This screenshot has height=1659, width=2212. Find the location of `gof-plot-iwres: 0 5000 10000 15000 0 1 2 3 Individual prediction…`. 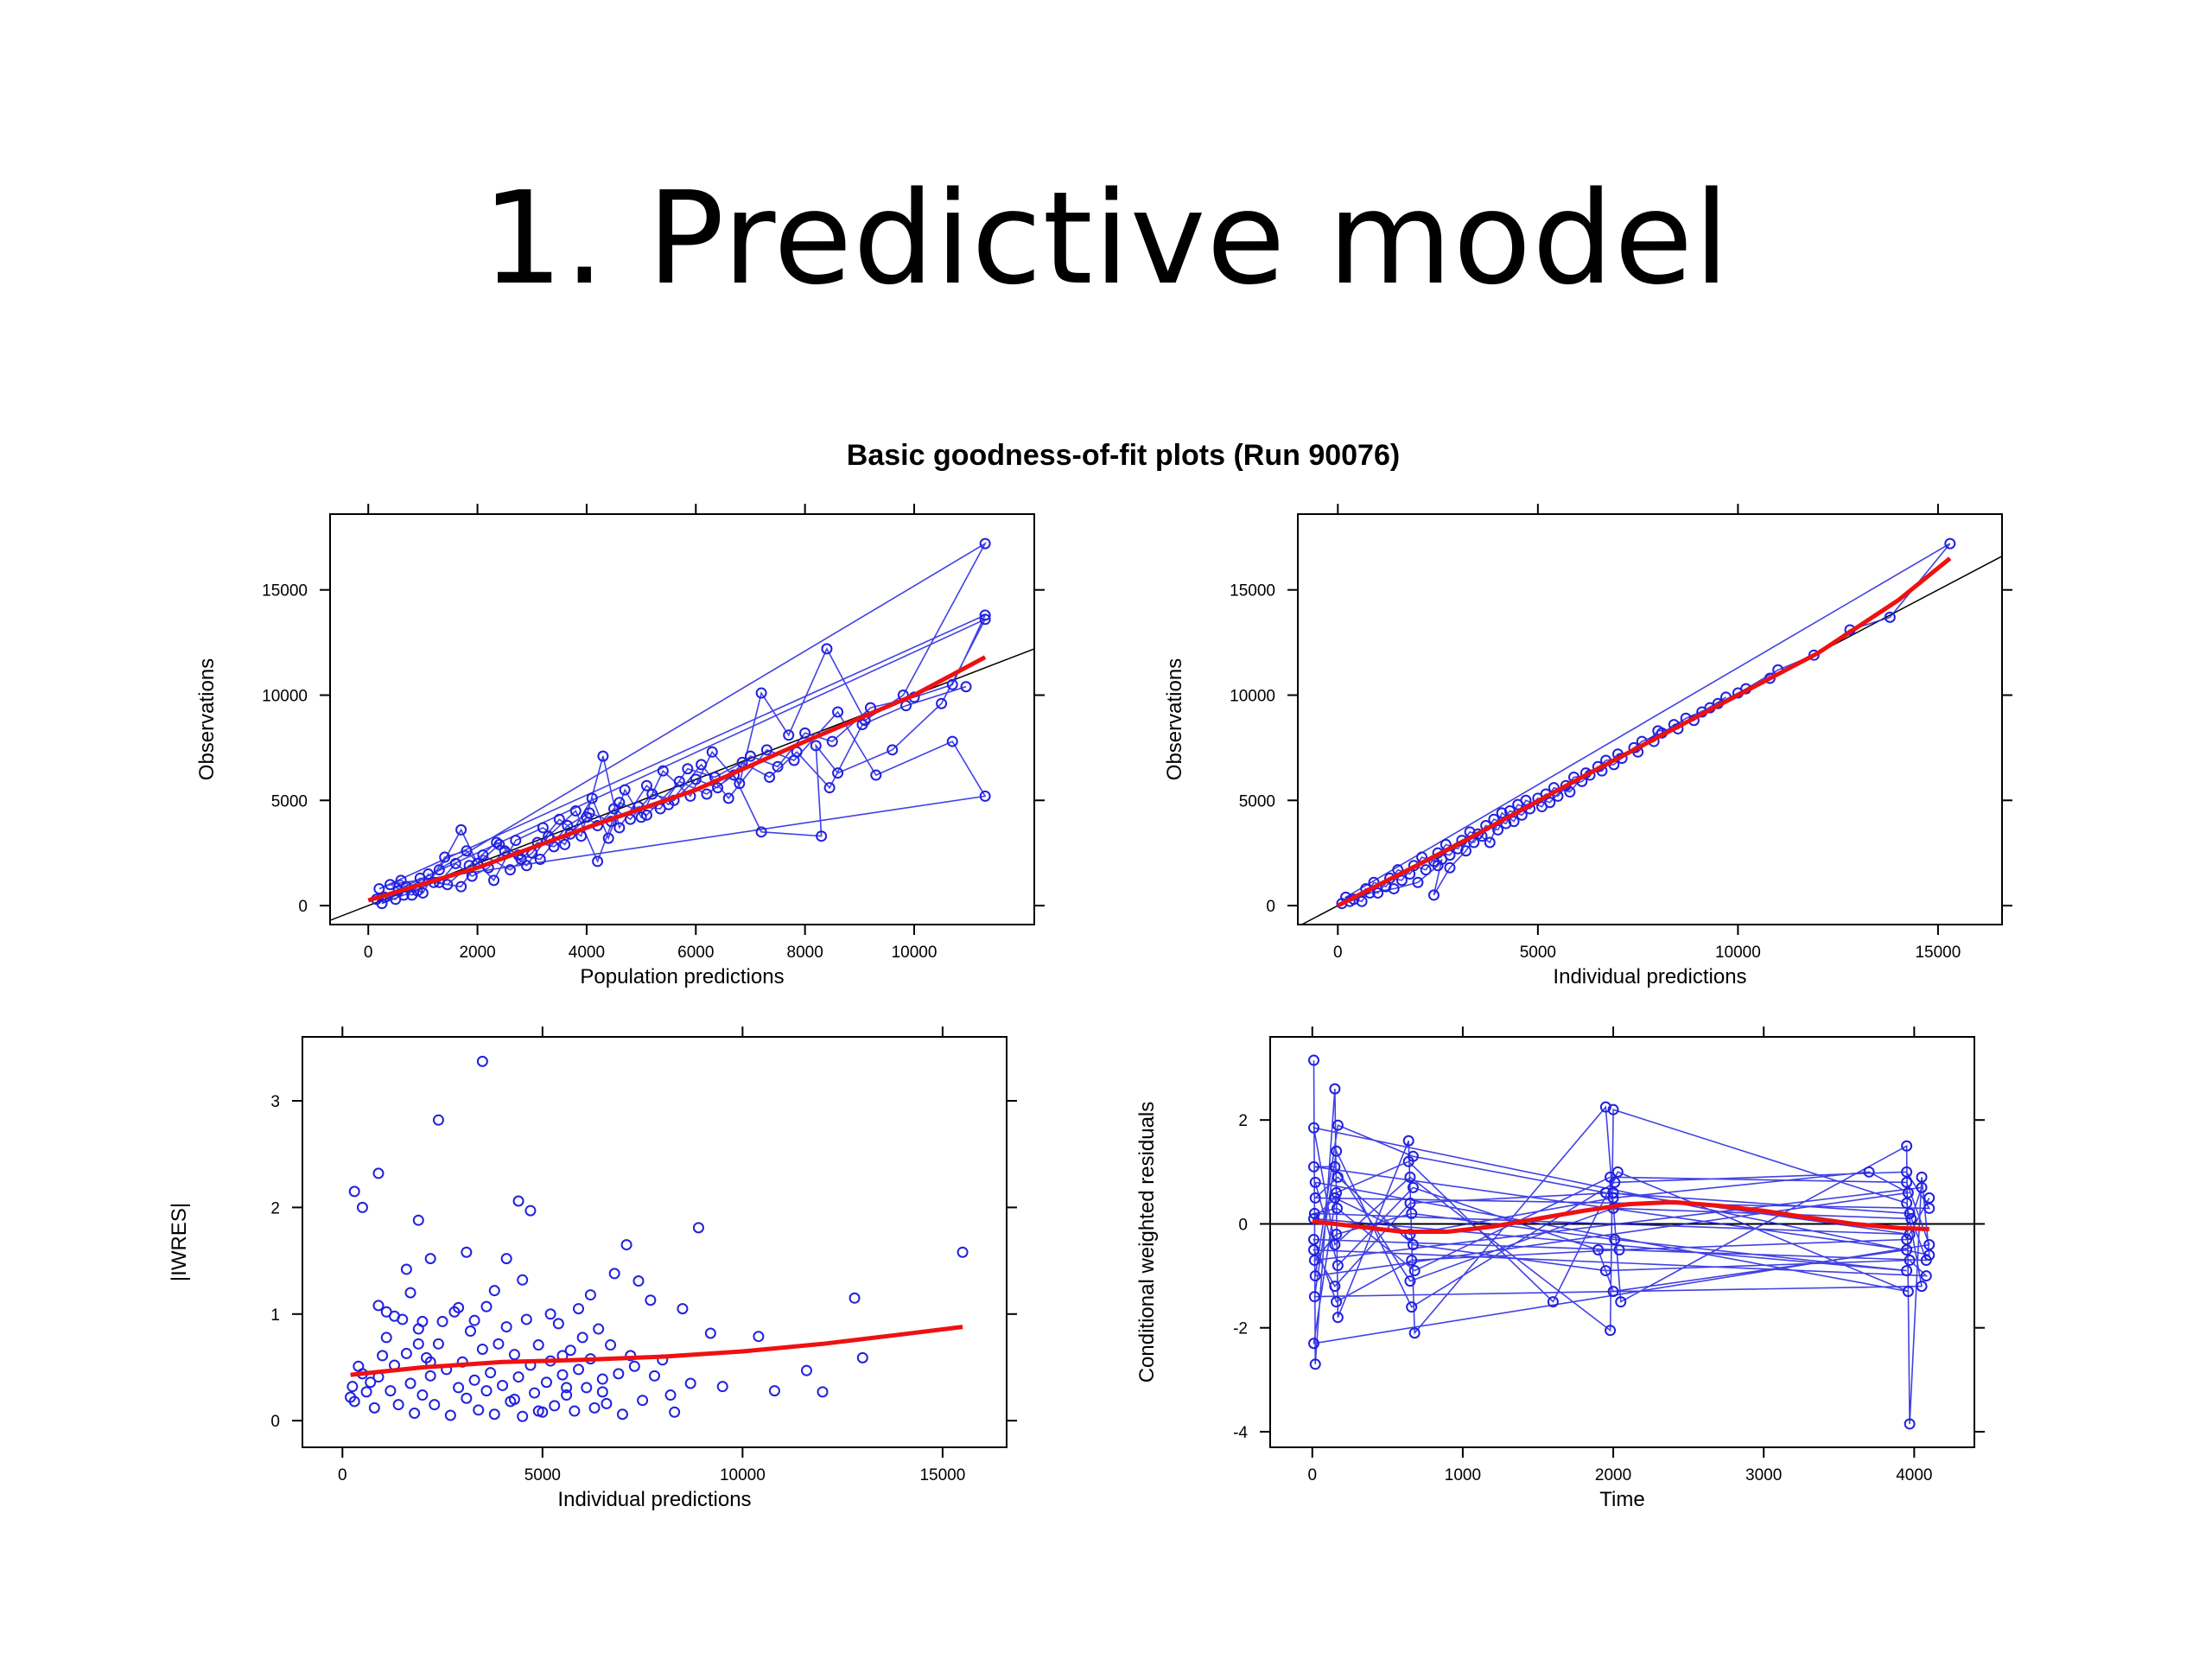

gof-plot-iwres: 0 5000 10000 15000 0 1 2 3 Individual prediction… is located at coordinates (592, 1269).